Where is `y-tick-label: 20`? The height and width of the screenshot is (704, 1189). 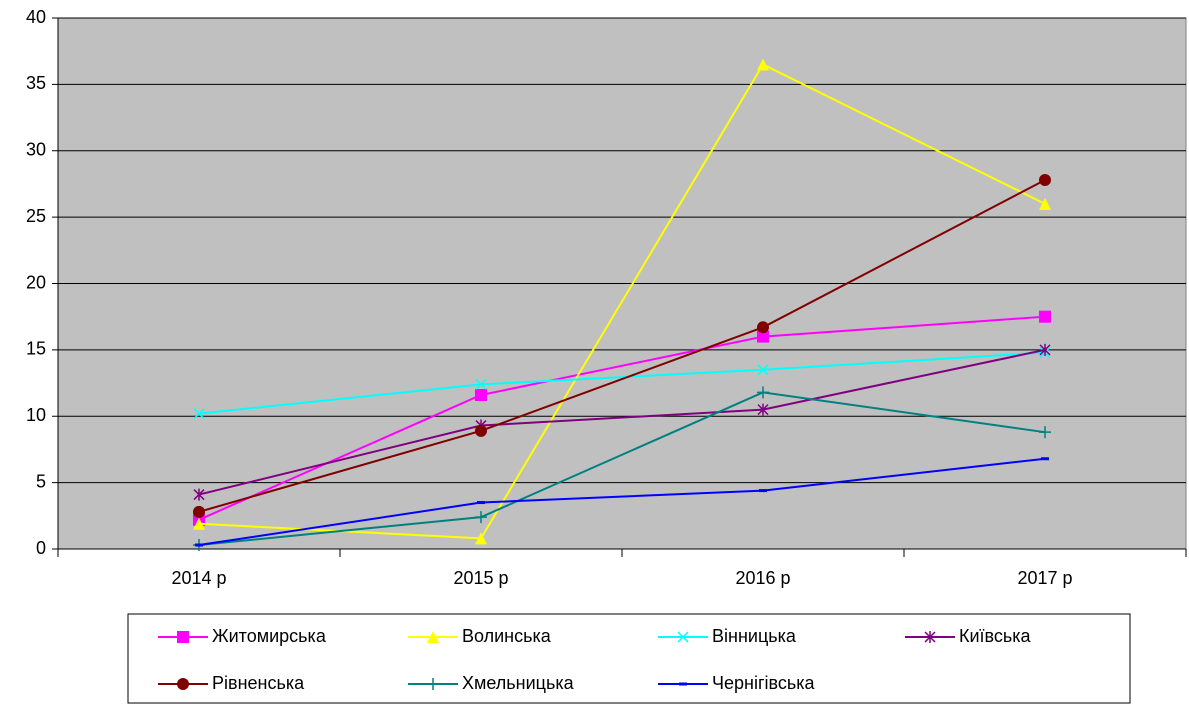 y-tick-label: 20 is located at coordinates (36, 282).